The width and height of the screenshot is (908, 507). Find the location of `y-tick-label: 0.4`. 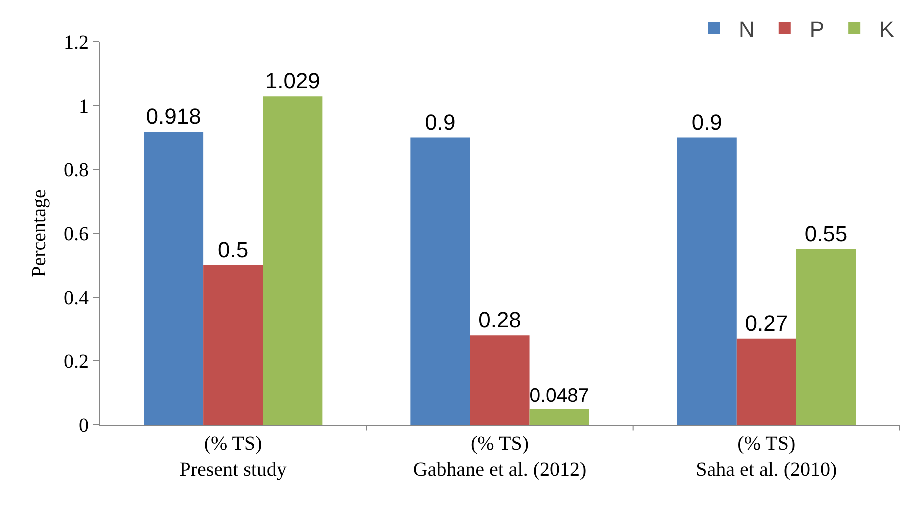

y-tick-label: 0.4 is located at coordinates (76, 298).